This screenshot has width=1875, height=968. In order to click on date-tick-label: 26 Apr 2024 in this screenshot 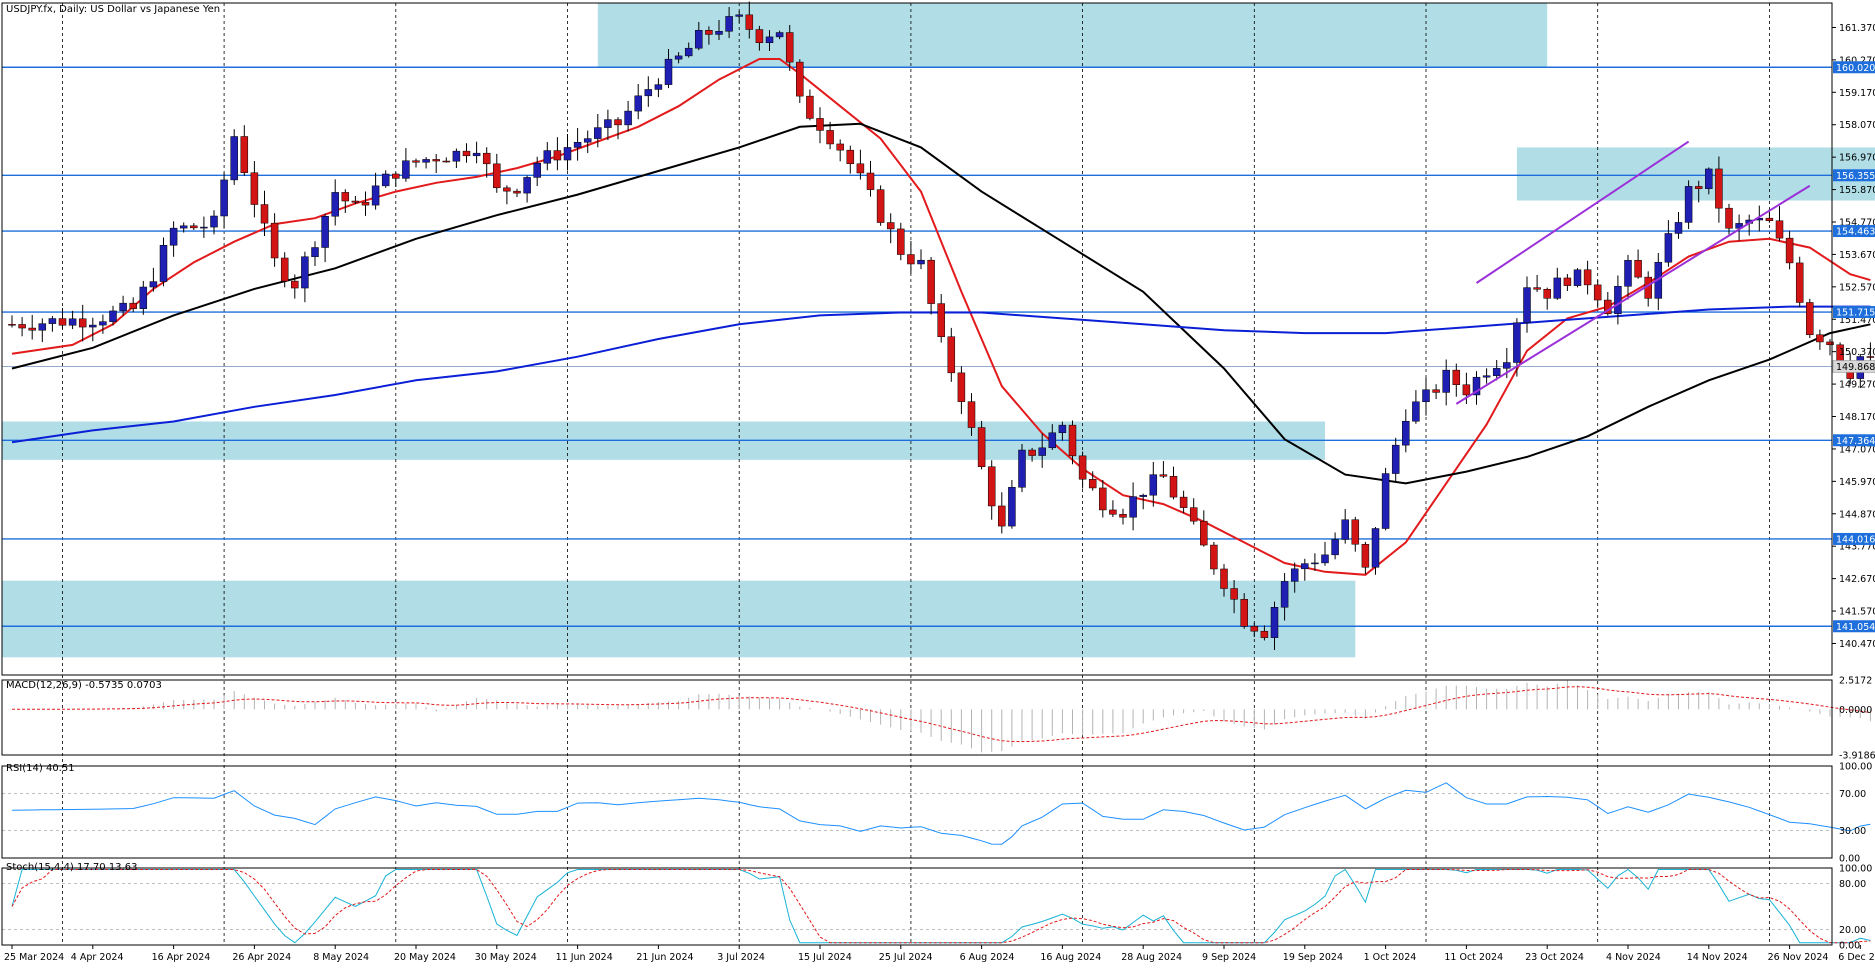, I will do `click(261, 957)`.